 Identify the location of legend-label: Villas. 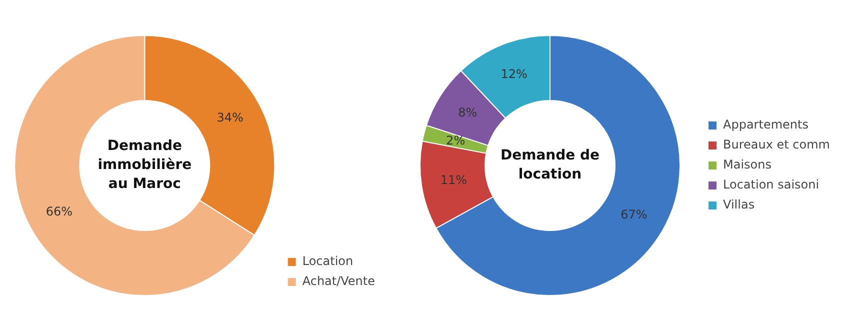
(739, 205).